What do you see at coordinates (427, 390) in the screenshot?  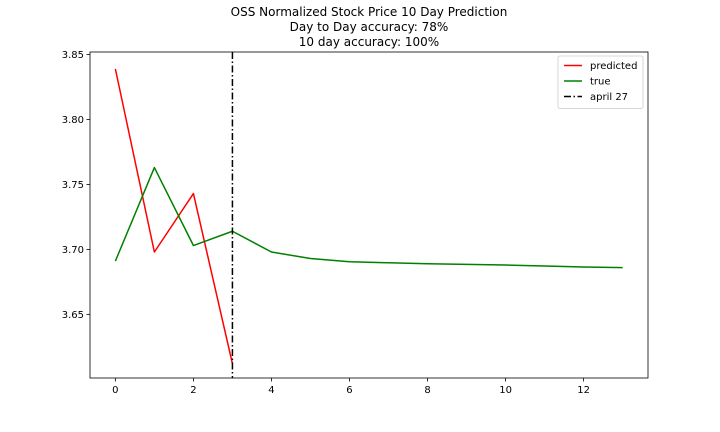 I see `x-tick-label: 8` at bounding box center [427, 390].